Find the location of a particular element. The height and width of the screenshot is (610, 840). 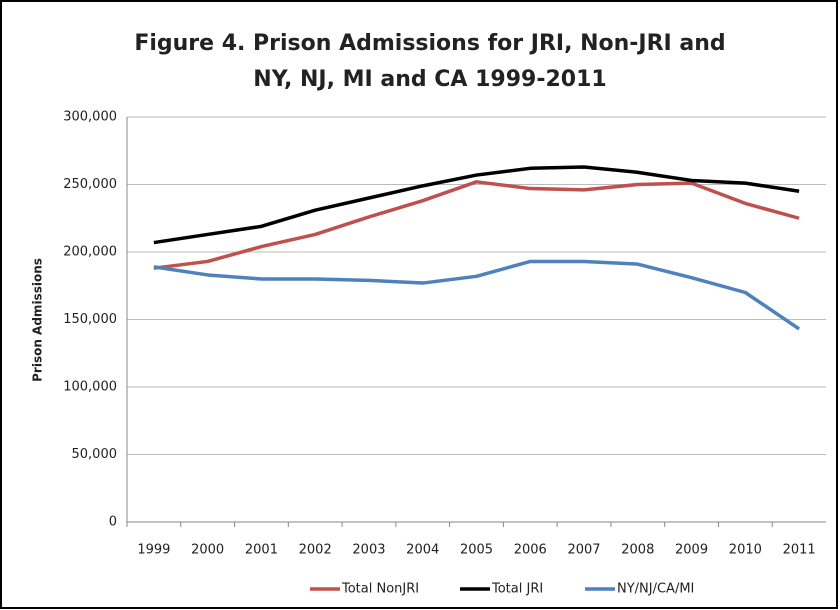

y-axis-label: Prison Admissions is located at coordinates (38, 320).